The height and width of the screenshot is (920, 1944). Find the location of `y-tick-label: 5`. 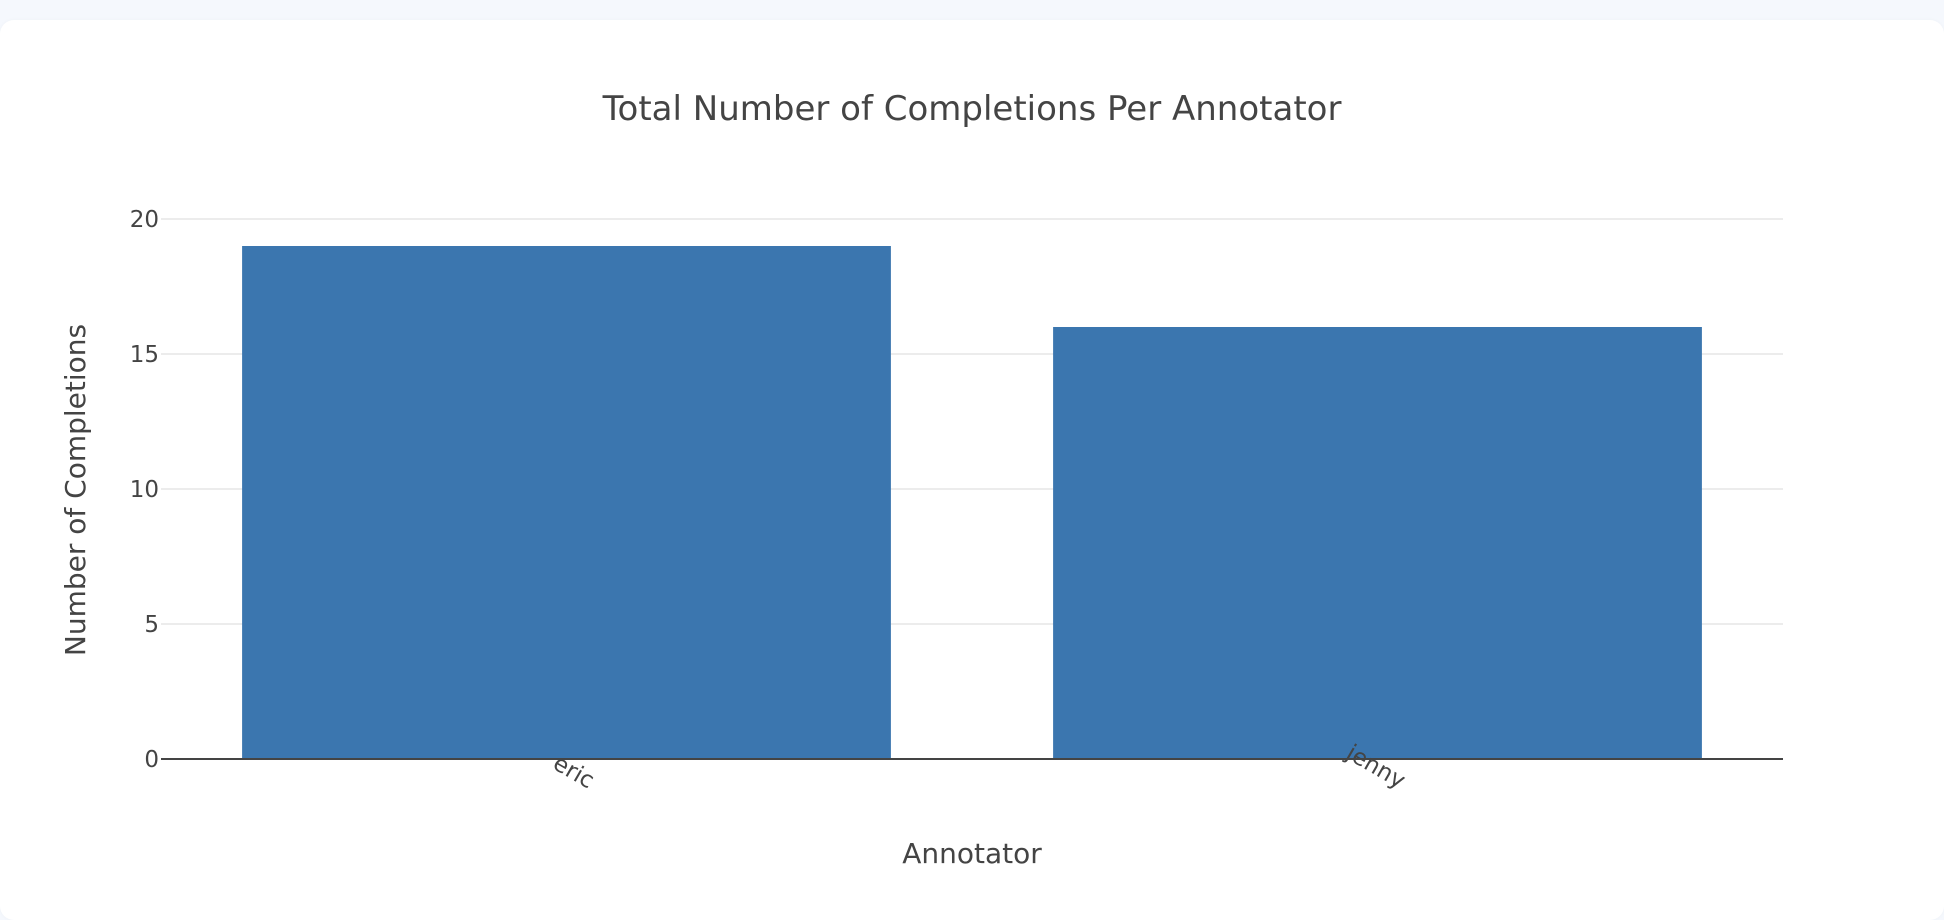

y-tick-label: 5 is located at coordinates (151, 625).